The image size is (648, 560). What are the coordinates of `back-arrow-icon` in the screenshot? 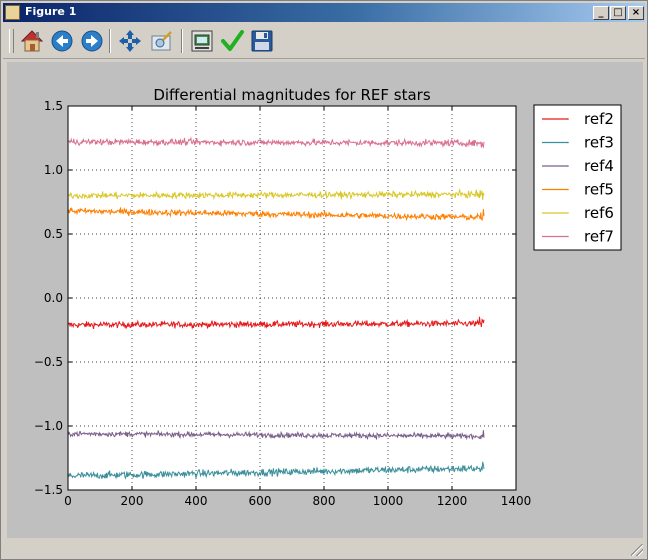 It's located at (62, 41).